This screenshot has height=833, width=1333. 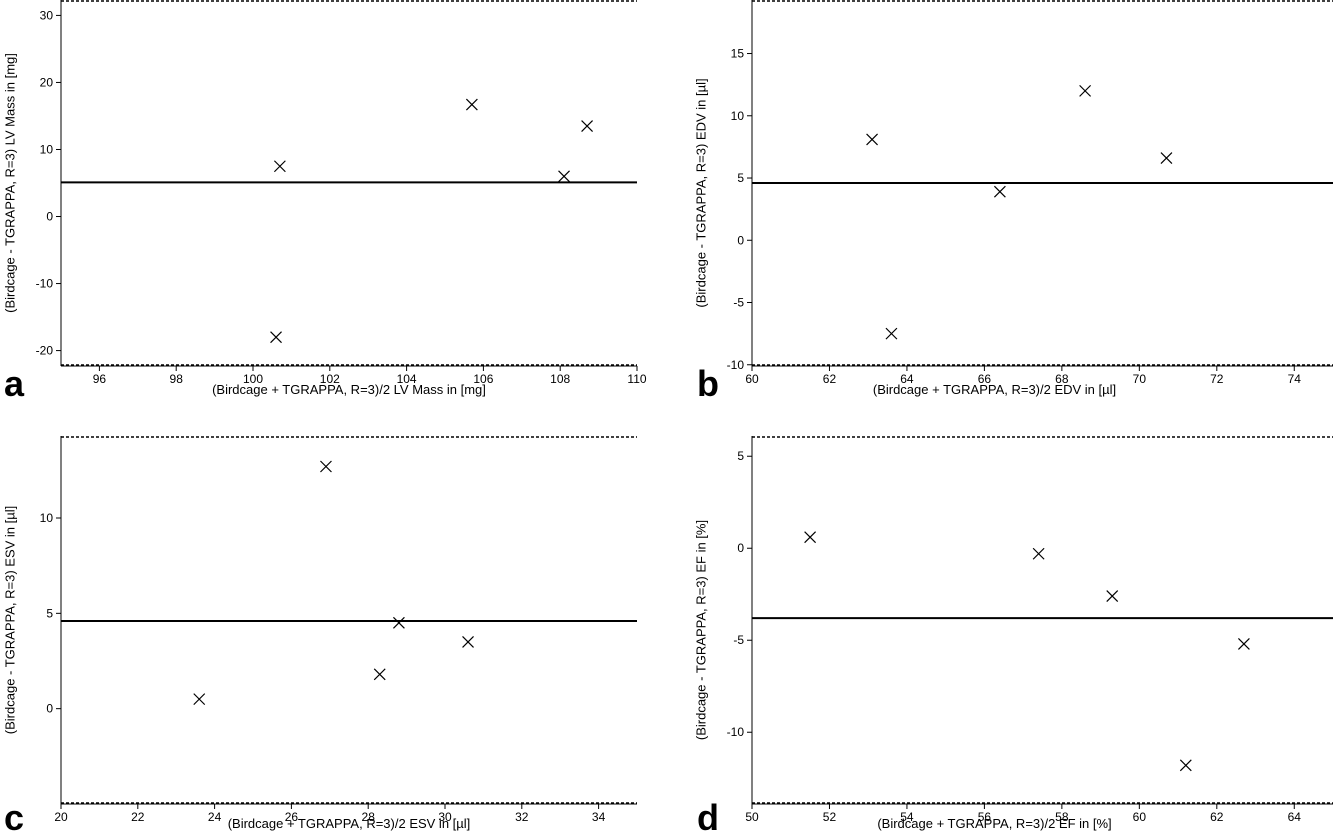 What do you see at coordinates (14, 815) in the screenshot?
I see `panel-letter: c` at bounding box center [14, 815].